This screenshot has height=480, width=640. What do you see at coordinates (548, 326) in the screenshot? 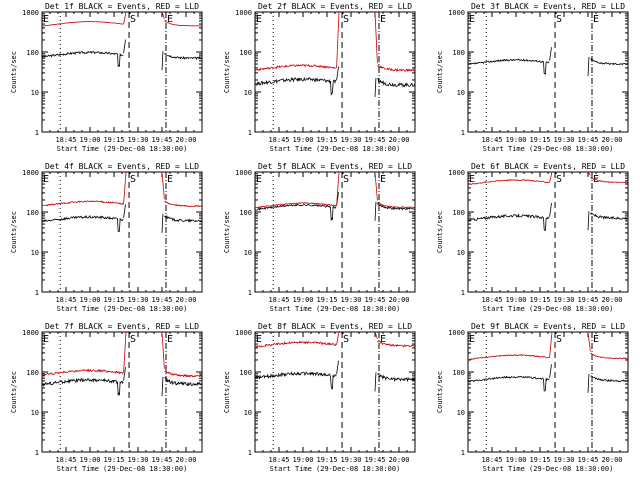
I see `panel-title: Det 9f BLACK = Events, RED = LLD` at bounding box center [548, 326].